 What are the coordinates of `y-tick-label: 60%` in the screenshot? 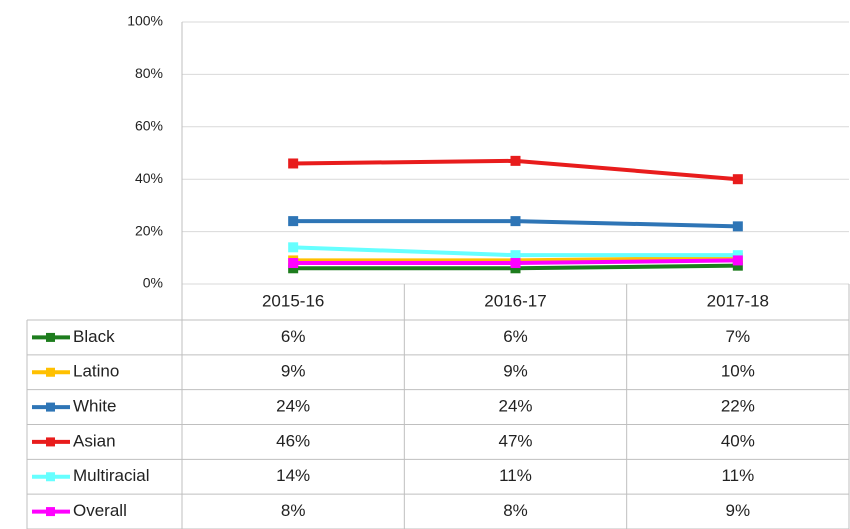 It's located at (149, 126).